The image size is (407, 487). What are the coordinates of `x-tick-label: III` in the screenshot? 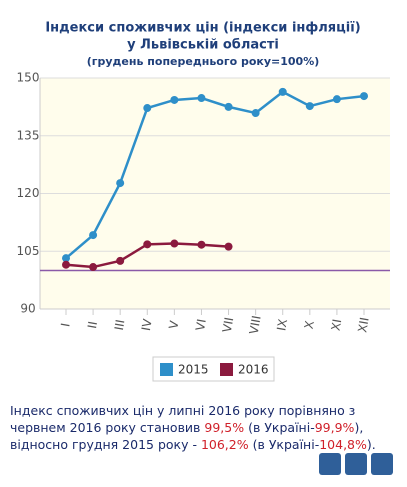 It's located at (120, 324).